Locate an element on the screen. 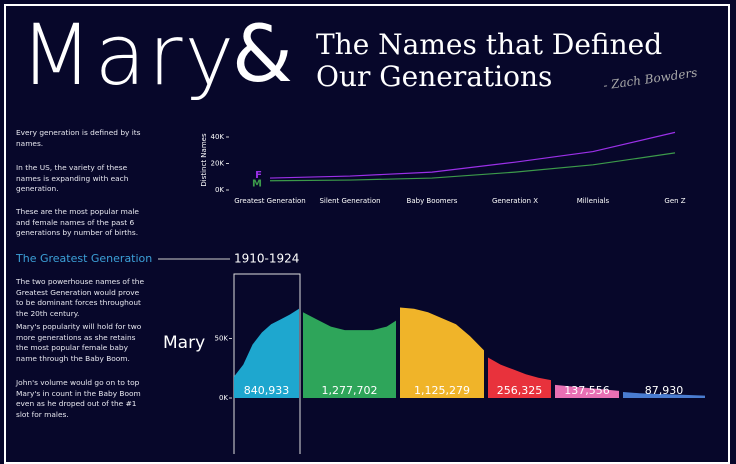 The height and width of the screenshot is (464, 736). total-label: 137,556 is located at coordinates (587, 390).